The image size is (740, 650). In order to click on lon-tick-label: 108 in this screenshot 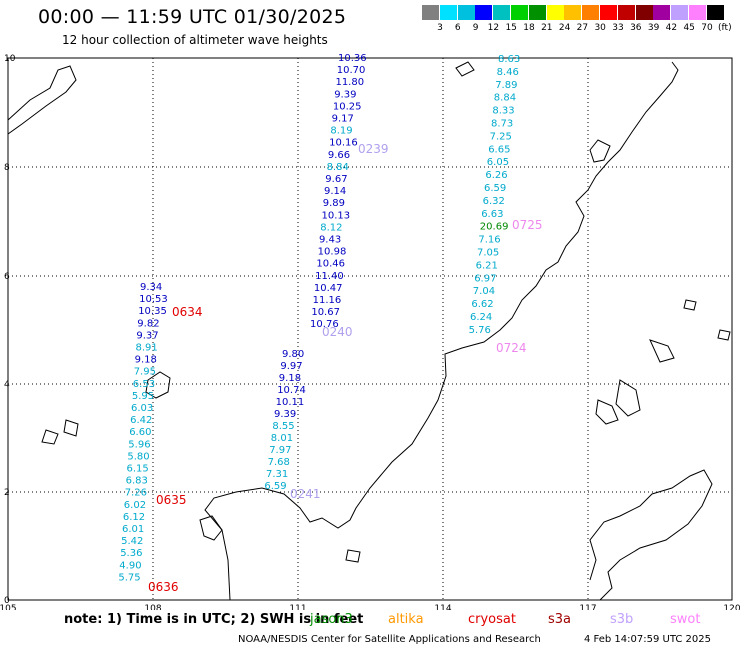, I will do `click(152, 607)`.